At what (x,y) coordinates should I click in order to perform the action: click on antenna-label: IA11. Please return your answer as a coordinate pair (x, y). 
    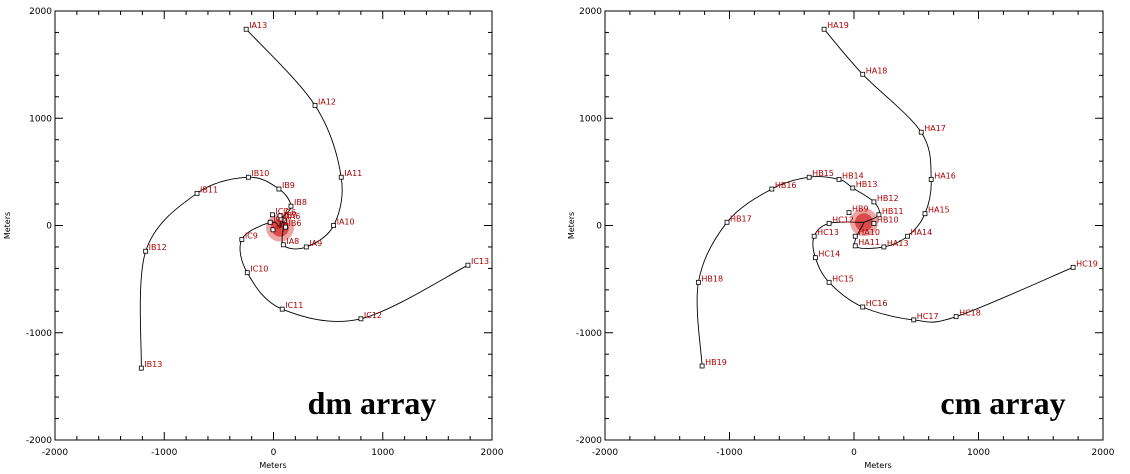
    Looking at the image, I should click on (353, 173).